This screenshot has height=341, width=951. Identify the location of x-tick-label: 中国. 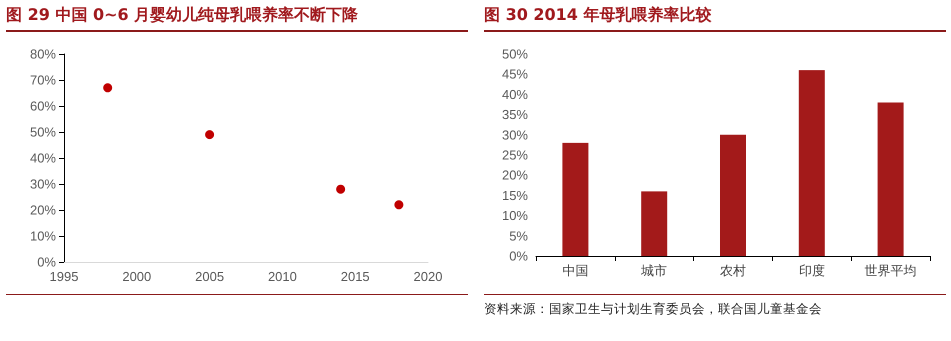
(575, 270).